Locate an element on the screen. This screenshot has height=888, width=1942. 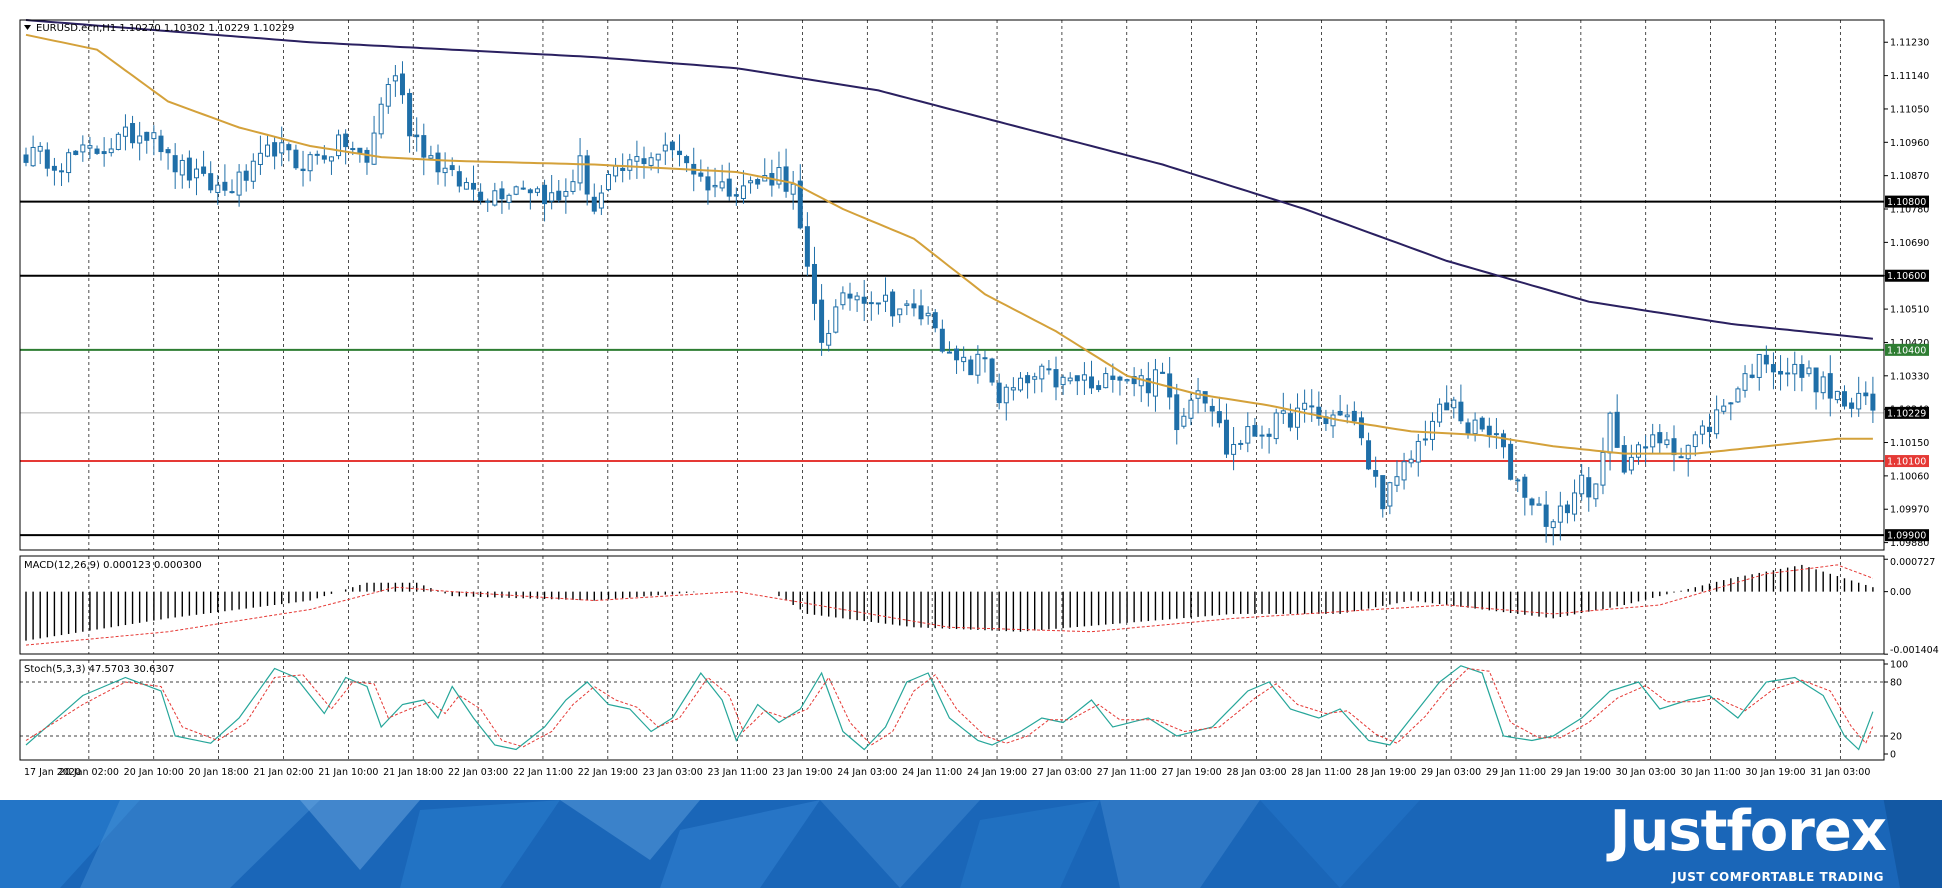
macd-y-label: 0.00 is located at coordinates (1900, 592).